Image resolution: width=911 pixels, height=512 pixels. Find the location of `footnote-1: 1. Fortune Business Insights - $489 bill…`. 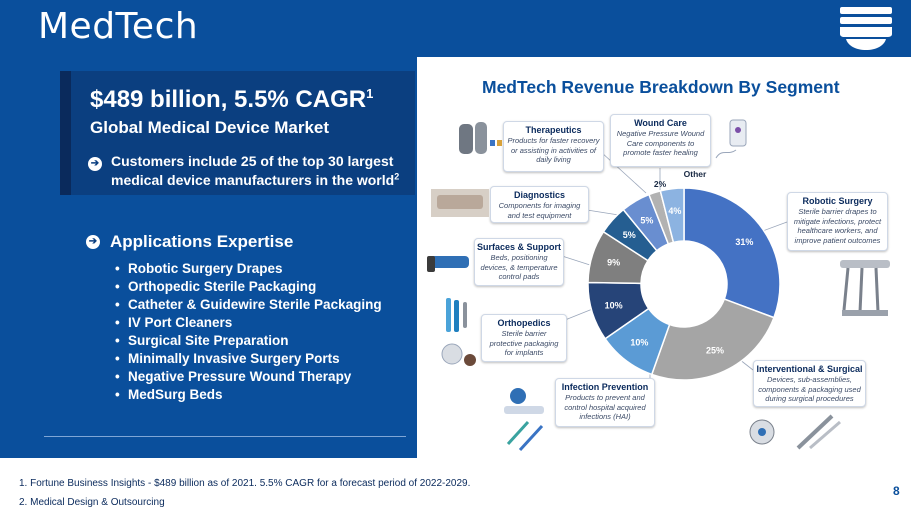

footnote-1: 1. Fortune Business Insights - $489 bill… is located at coordinates (245, 483).